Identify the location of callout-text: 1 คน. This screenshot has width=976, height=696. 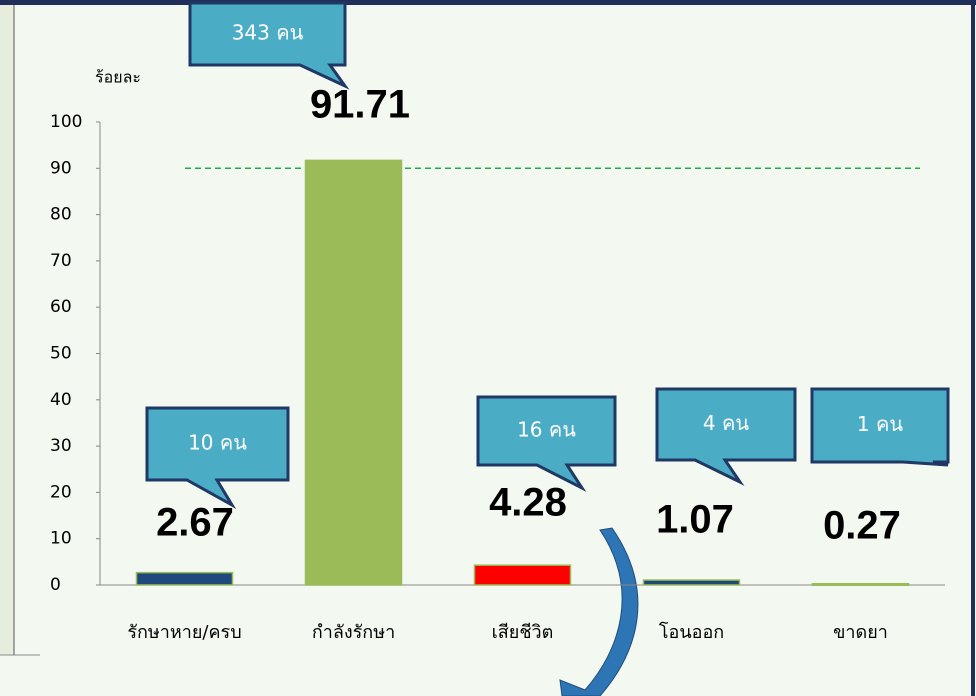
(880, 424).